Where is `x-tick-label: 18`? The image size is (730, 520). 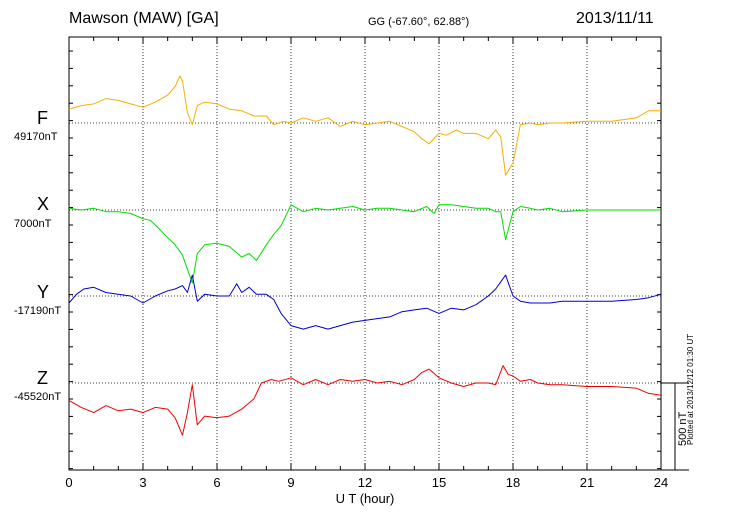
x-tick-label: 18 is located at coordinates (513, 482).